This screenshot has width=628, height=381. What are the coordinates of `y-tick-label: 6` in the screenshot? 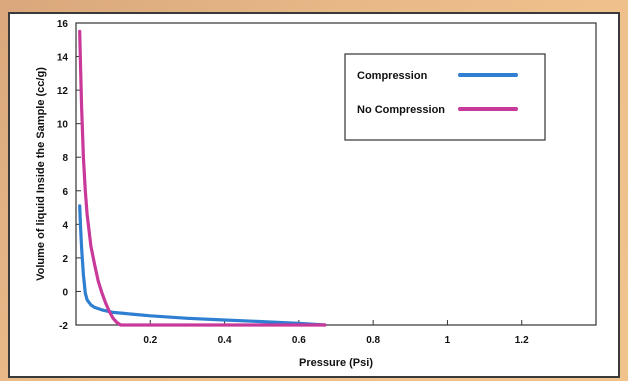 It's located at (65, 192).